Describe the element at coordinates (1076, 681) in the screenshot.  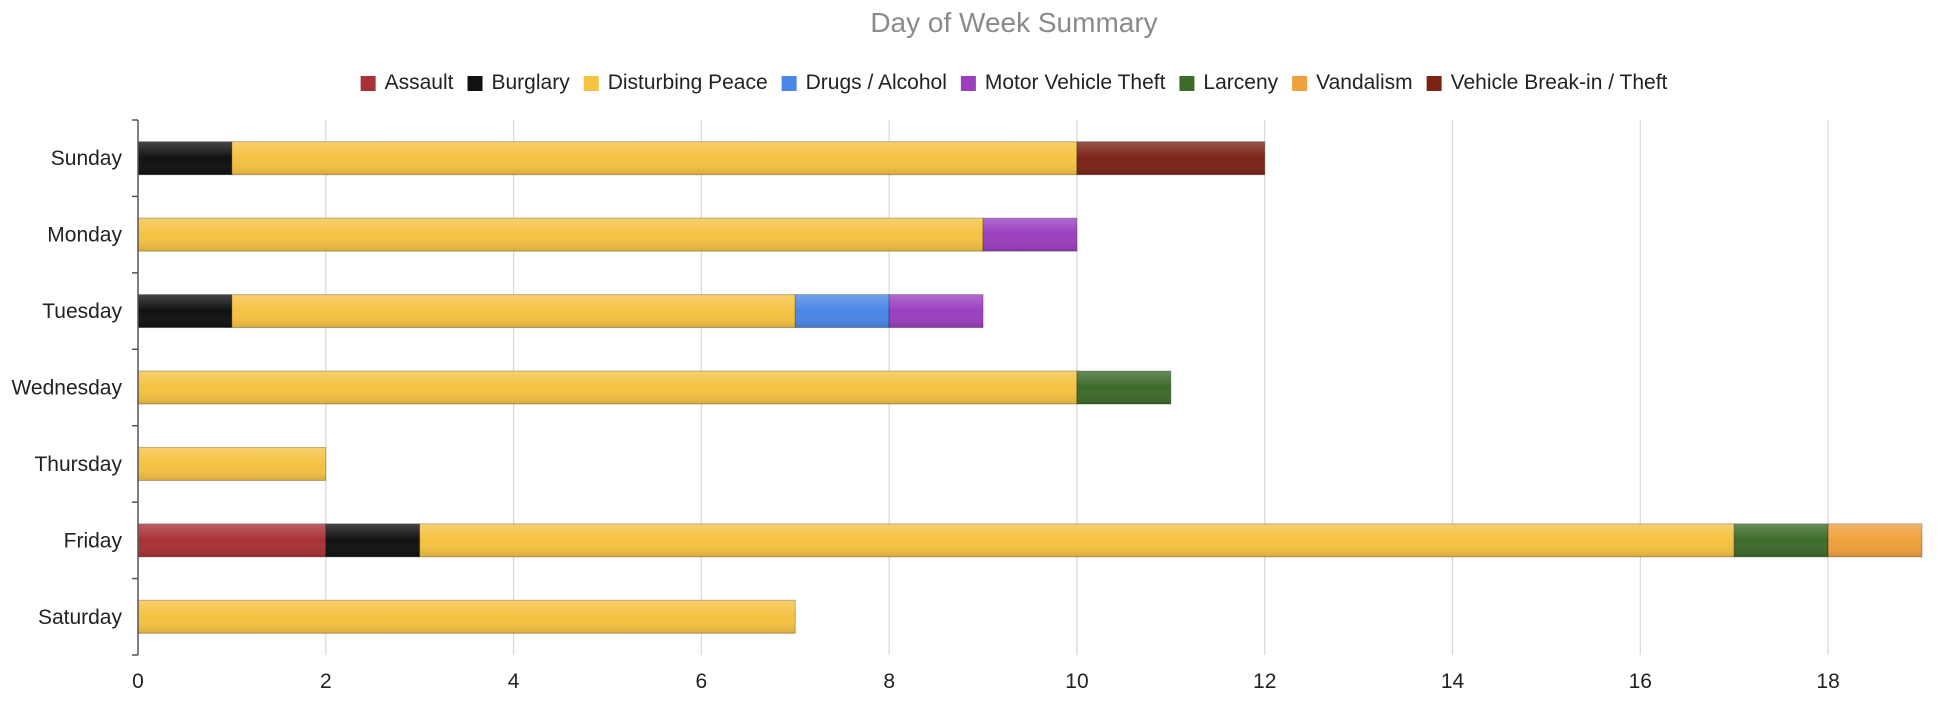
I see `x-tick-label-10: 10` at that location.